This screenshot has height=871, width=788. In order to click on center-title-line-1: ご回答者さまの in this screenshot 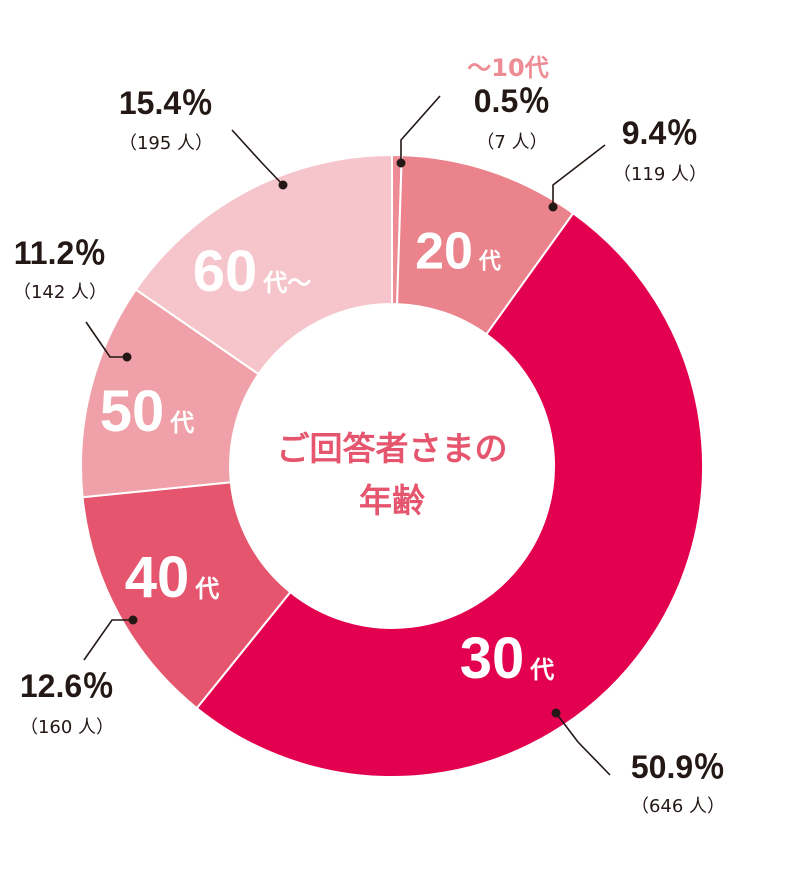, I will do `click(392, 448)`.